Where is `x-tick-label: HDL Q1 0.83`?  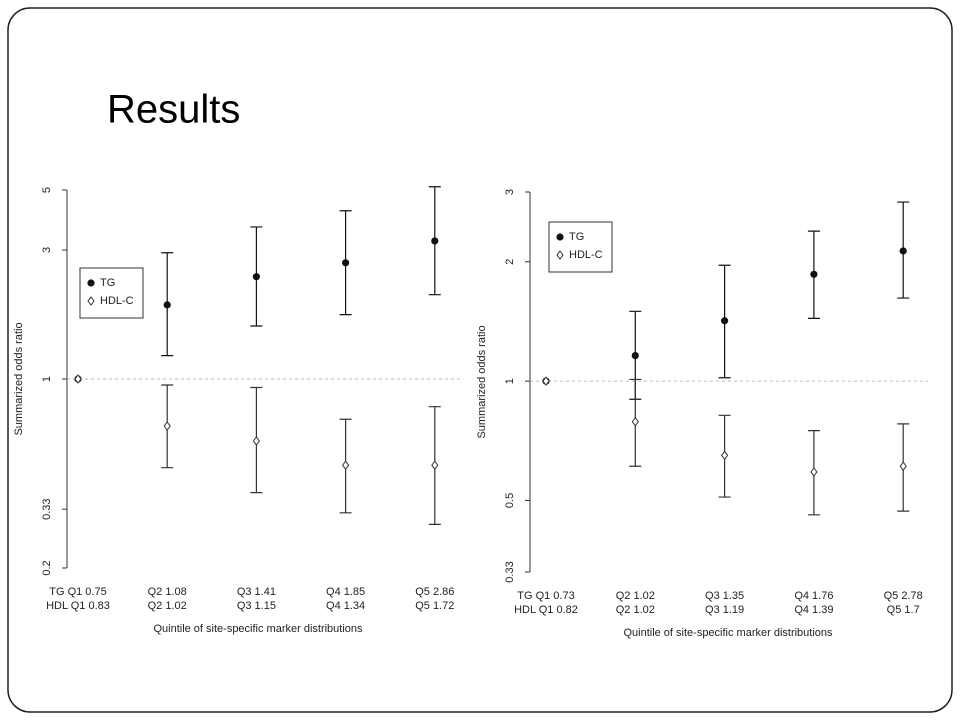
x-tick-label: HDL Q1 0.83 is located at coordinates (78, 606).